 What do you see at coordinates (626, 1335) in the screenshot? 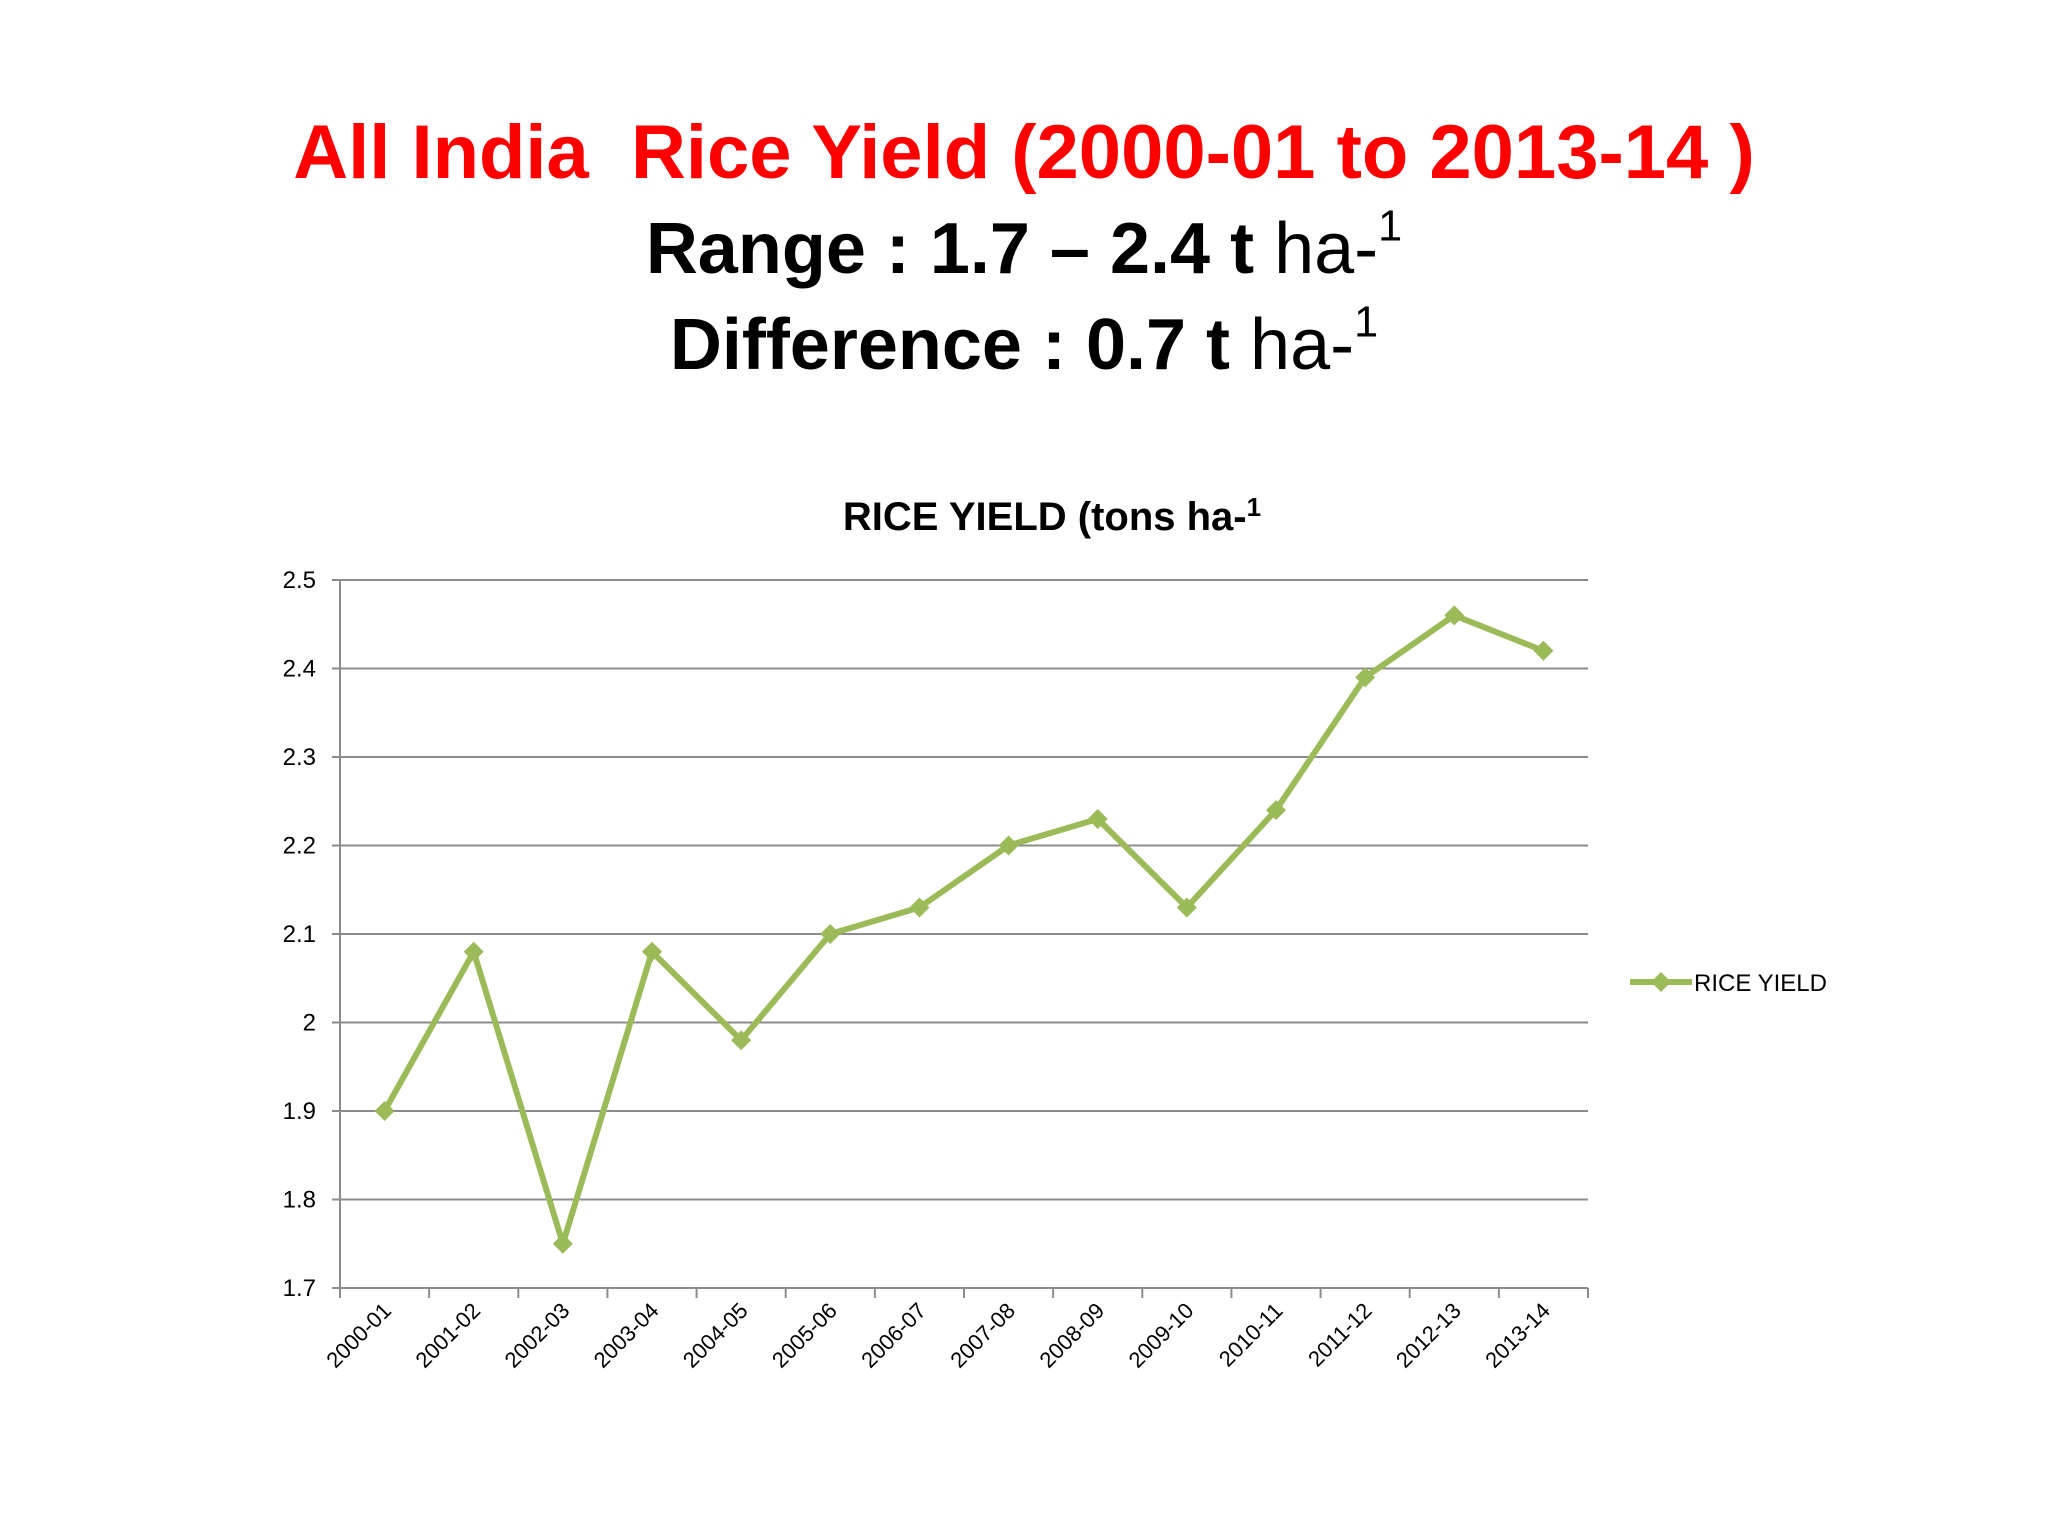
I see `x-tick-label: 2003-04` at bounding box center [626, 1335].